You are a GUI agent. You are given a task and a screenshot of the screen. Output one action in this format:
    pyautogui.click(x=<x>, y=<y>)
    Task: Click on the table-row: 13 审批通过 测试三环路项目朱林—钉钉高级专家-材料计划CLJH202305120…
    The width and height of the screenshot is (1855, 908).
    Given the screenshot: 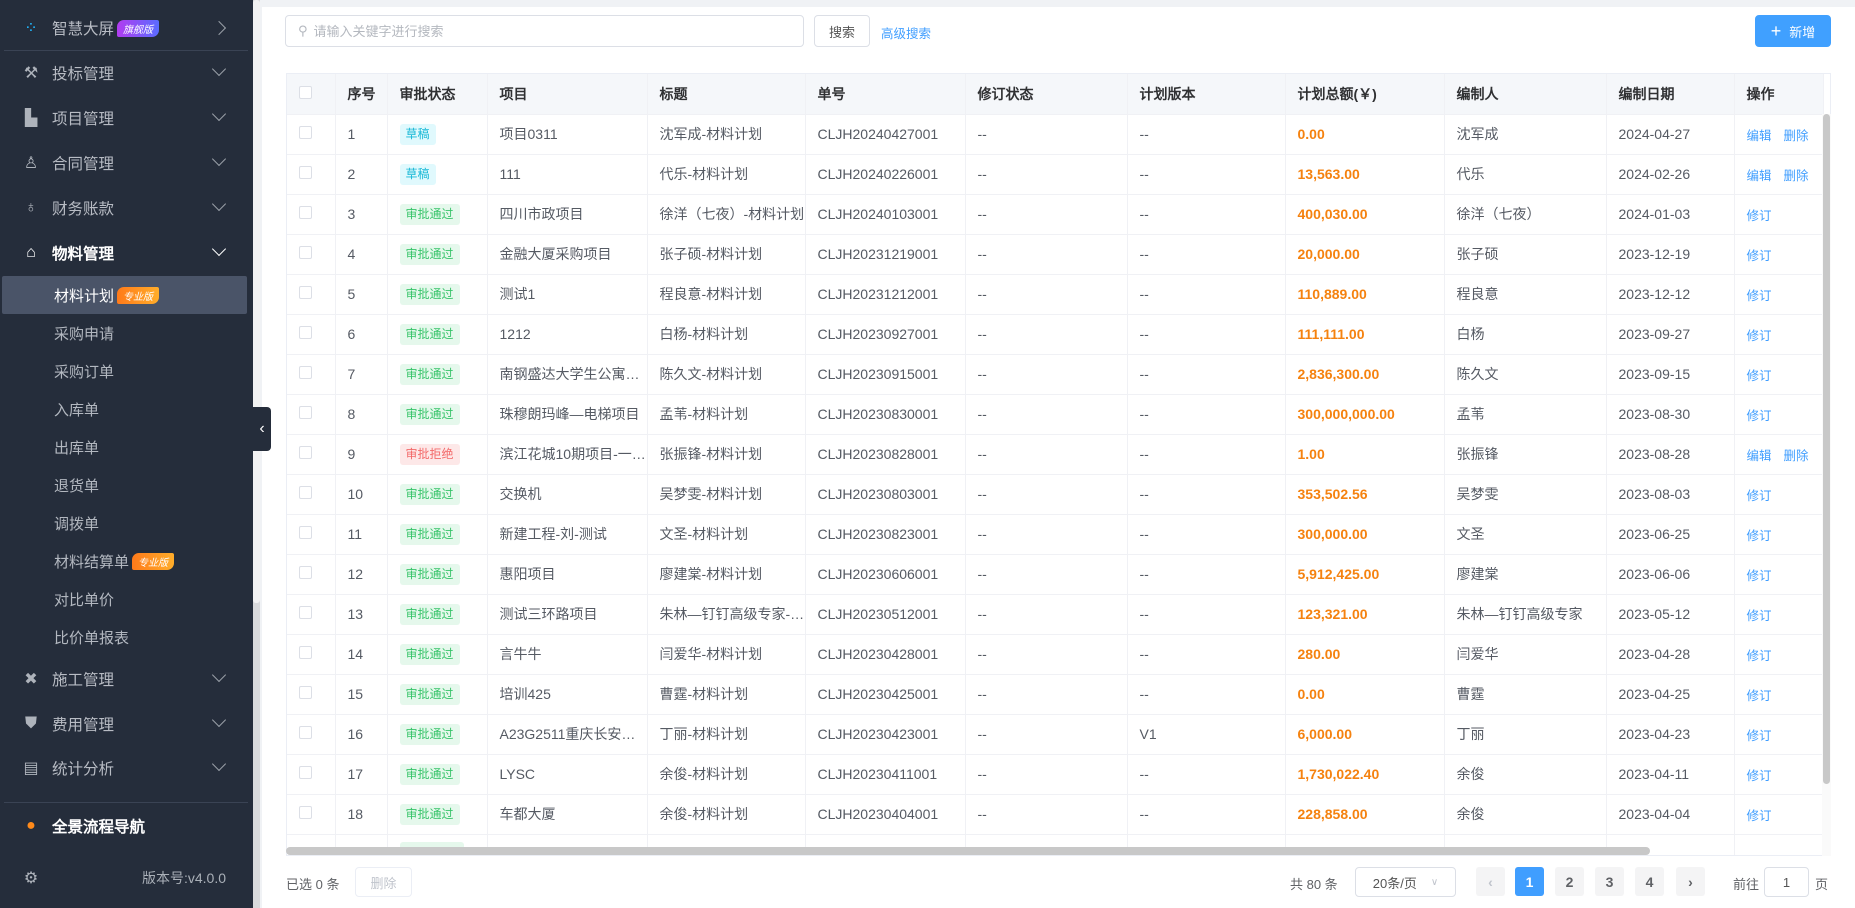 What is the action you would take?
    pyautogui.click(x=1055, y=614)
    